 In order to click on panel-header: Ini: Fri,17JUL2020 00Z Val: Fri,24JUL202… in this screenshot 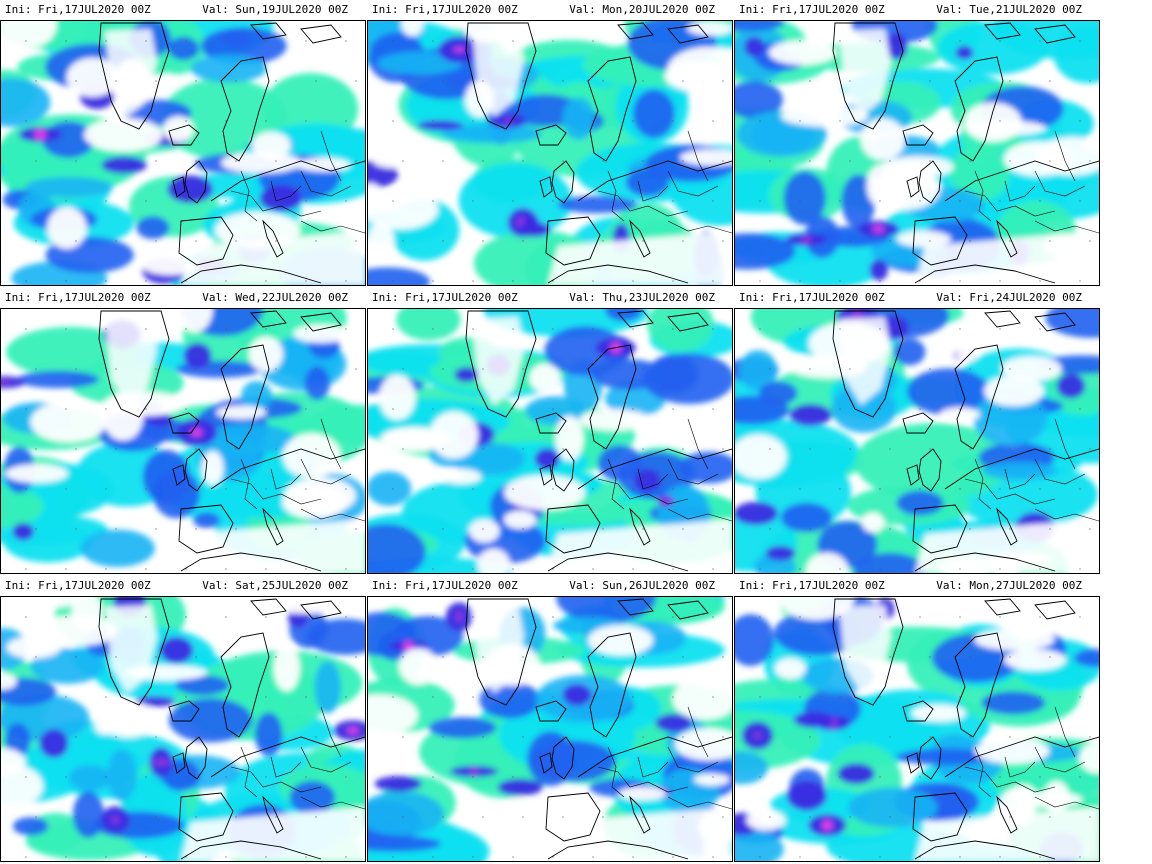, I will do `click(917, 298)`.